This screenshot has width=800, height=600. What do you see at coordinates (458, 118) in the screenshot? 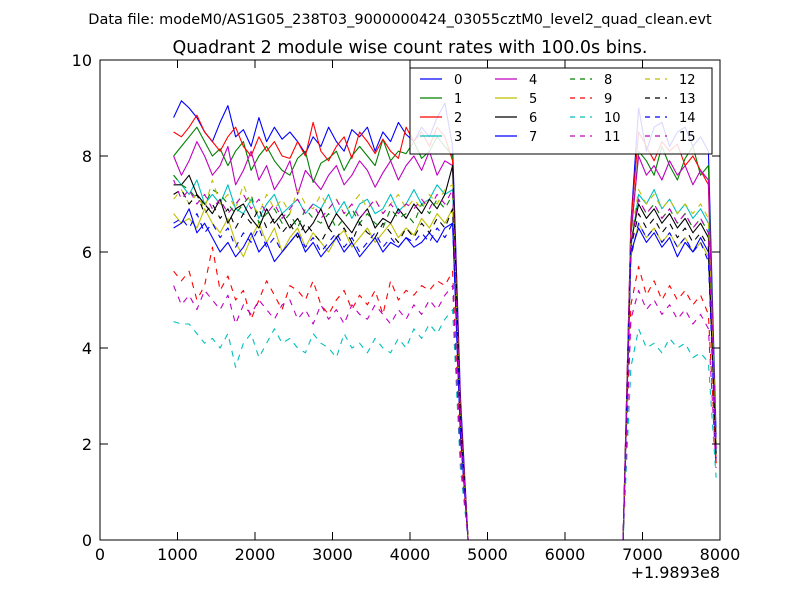
I see `legend-label-2: 2` at bounding box center [458, 118].